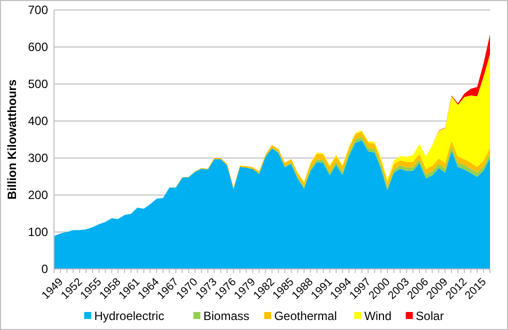 The width and height of the screenshot is (508, 330). I want to click on legend-label: Wind, so click(378, 316).